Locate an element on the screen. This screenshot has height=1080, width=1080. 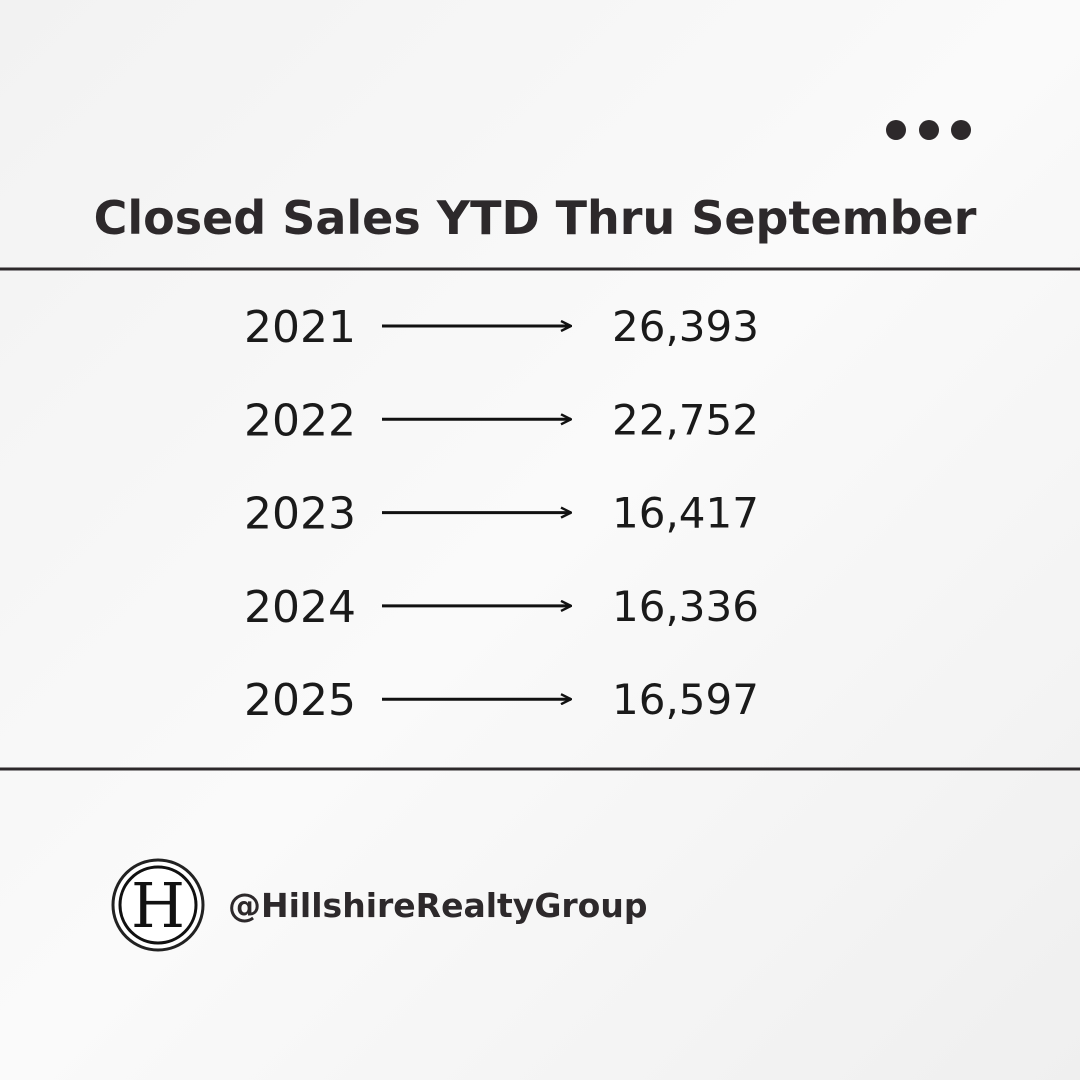
logo-letter: H is located at coordinates (158, 905).